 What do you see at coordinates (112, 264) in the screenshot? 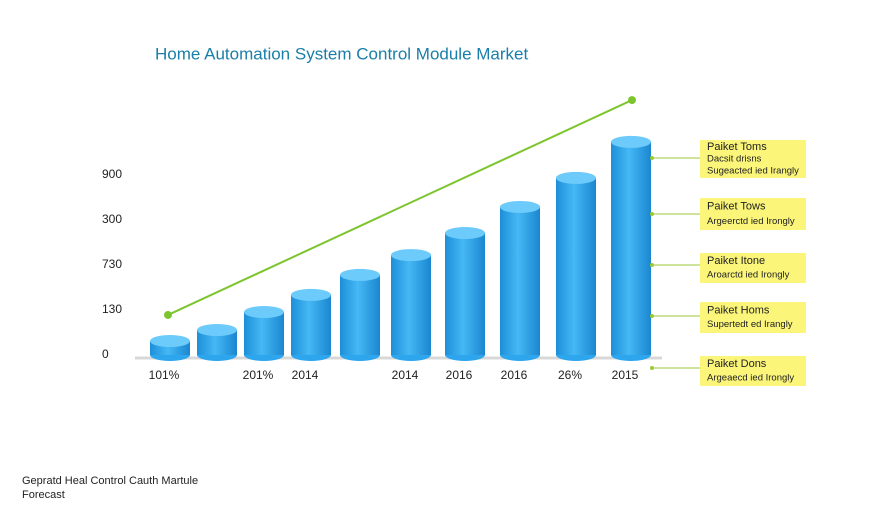
I see `y-tick-label: 730` at bounding box center [112, 264].